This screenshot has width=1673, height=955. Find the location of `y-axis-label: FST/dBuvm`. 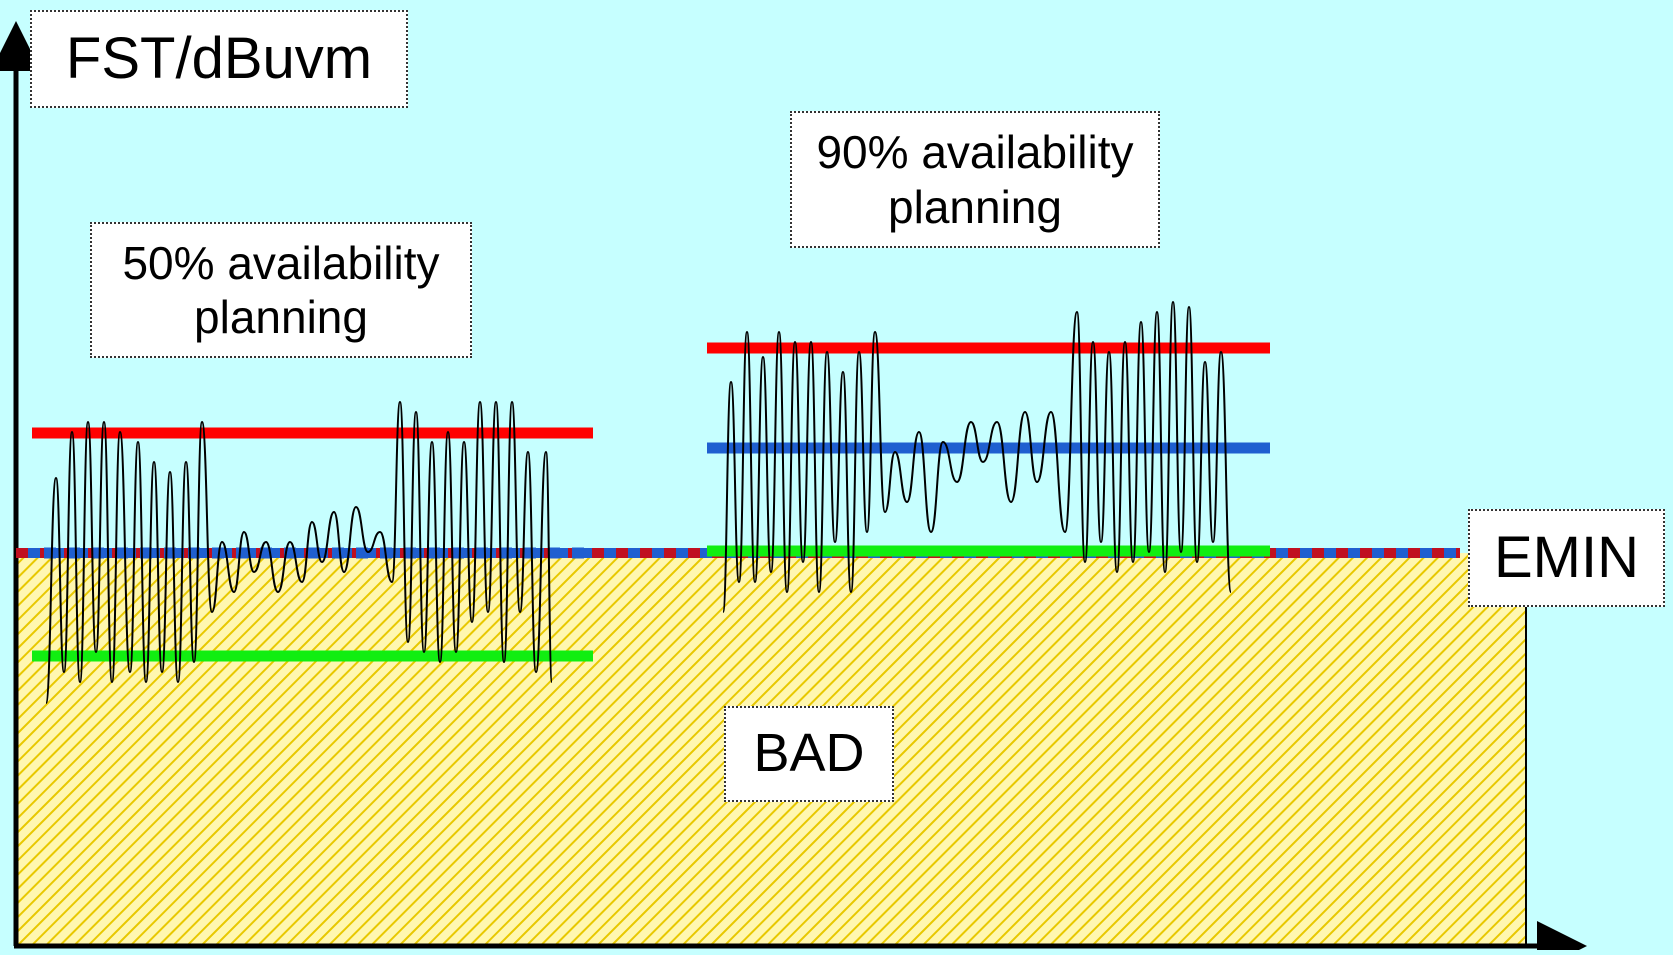

y-axis-label: FST/dBuvm is located at coordinates (219, 59).